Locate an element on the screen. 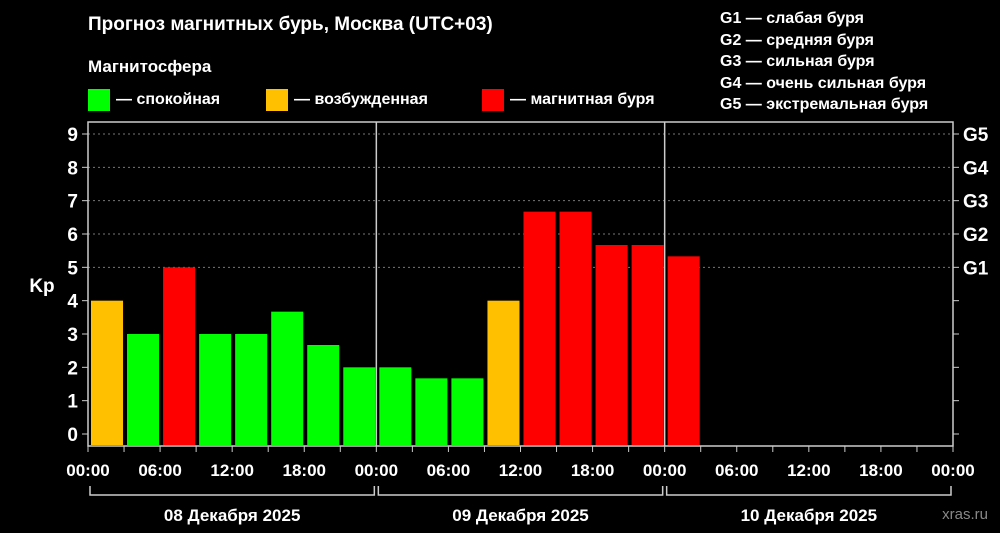  legend-label: — возбужденная is located at coordinates (361, 99).